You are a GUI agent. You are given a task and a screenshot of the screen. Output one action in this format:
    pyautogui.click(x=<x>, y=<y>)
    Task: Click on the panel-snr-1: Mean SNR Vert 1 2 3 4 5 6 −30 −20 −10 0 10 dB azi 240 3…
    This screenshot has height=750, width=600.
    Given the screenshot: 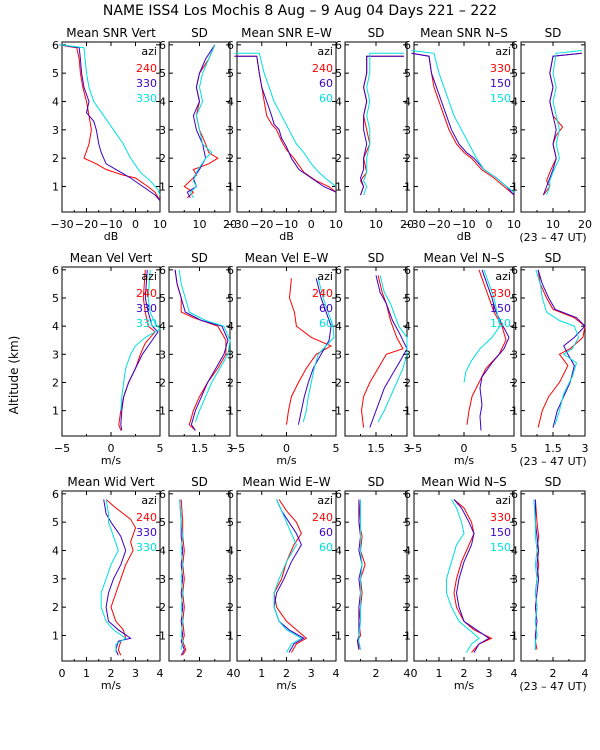 What is the action you would take?
    pyautogui.click(x=108, y=134)
    